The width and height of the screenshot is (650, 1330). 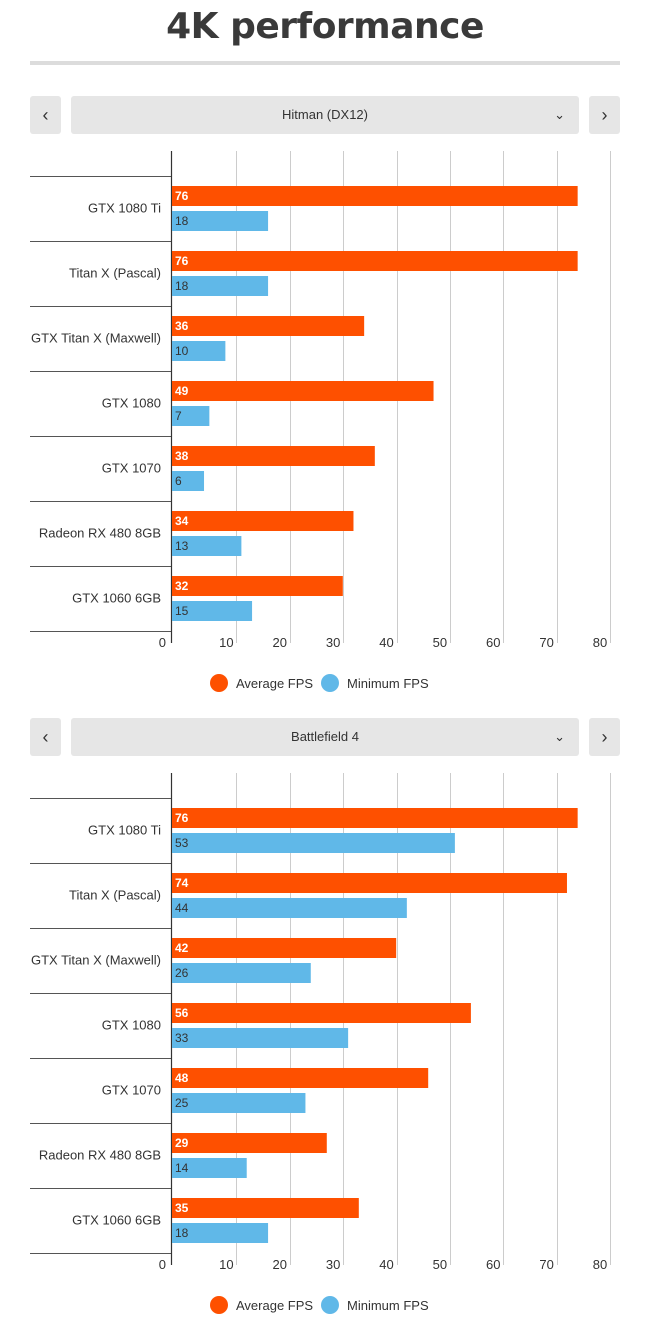 I want to click on data-label: 74, so click(x=182, y=883).